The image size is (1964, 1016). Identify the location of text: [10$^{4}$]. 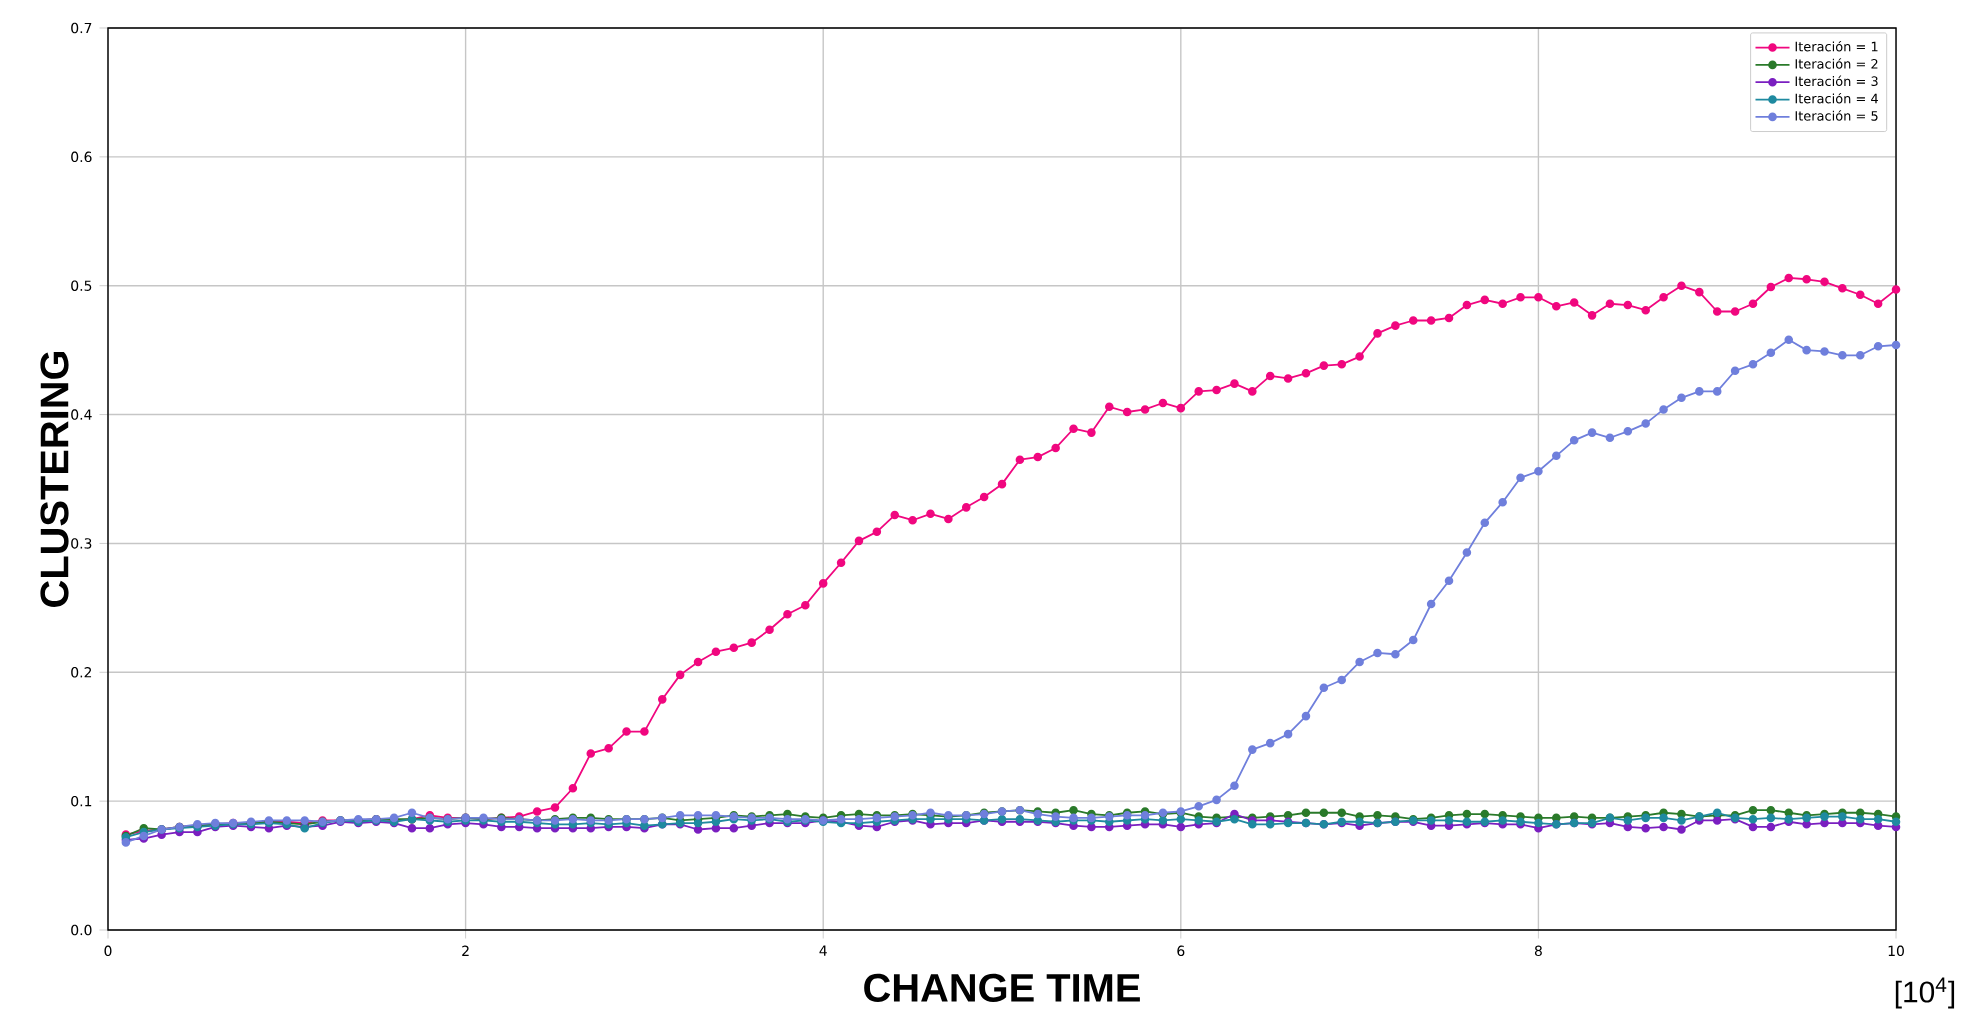
(1925, 993).